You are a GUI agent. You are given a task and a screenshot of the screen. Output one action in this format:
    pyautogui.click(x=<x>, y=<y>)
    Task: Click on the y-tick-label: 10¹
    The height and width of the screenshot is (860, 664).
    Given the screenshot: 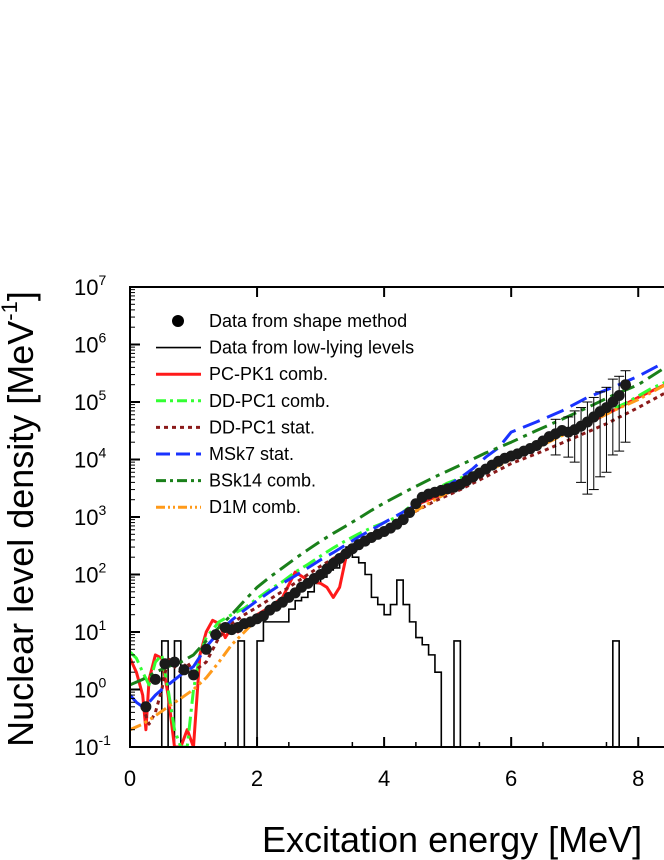 What is the action you would take?
    pyautogui.click(x=90, y=631)
    